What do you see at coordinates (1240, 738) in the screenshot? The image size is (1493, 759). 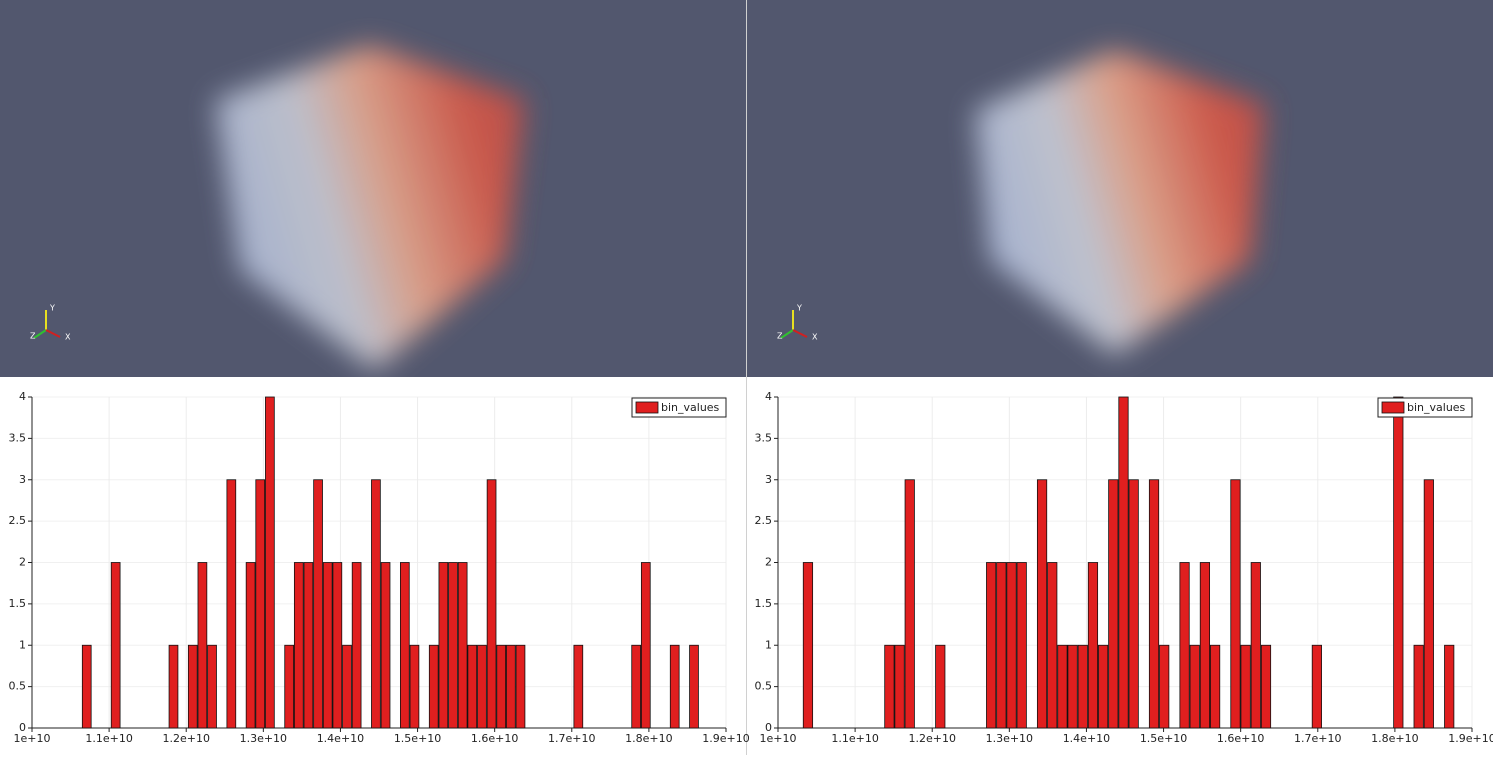 I see `x-tick-label: 1.6e+10` at bounding box center [1240, 738].